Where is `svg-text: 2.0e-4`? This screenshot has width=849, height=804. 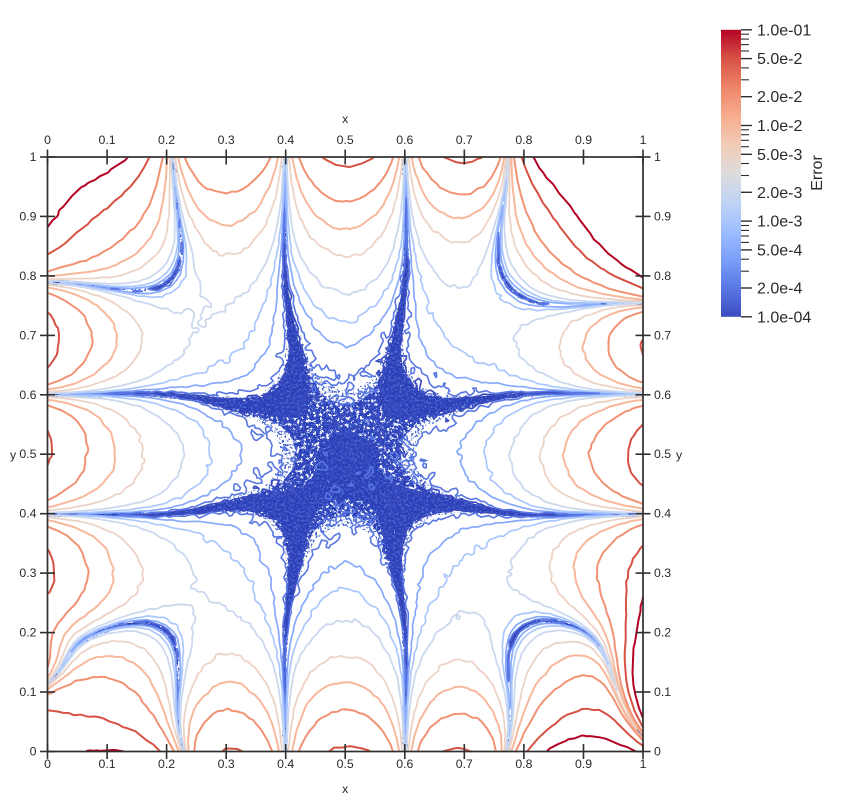 svg-text: 2.0e-4 is located at coordinates (779, 289).